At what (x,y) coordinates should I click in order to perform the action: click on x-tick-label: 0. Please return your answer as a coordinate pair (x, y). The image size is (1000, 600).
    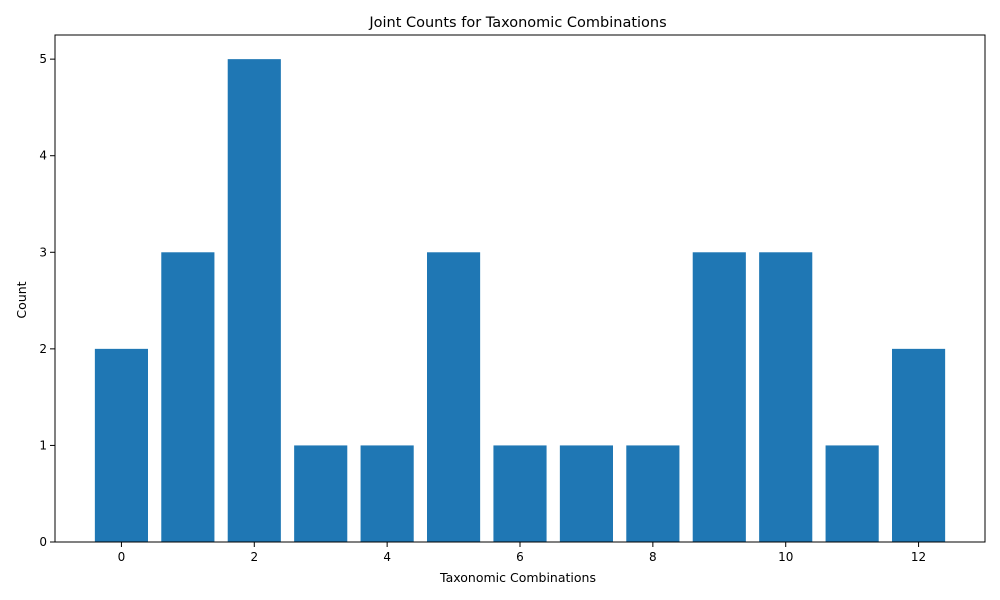
    Looking at the image, I should click on (122, 557).